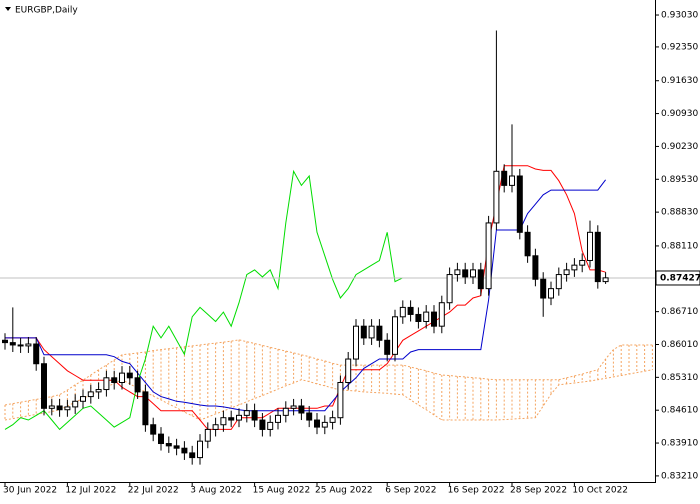 This screenshot has width=700, height=504. What do you see at coordinates (538, 491) in the screenshot?
I see `x-tick-label: 28 Sep 2022` at bounding box center [538, 491].